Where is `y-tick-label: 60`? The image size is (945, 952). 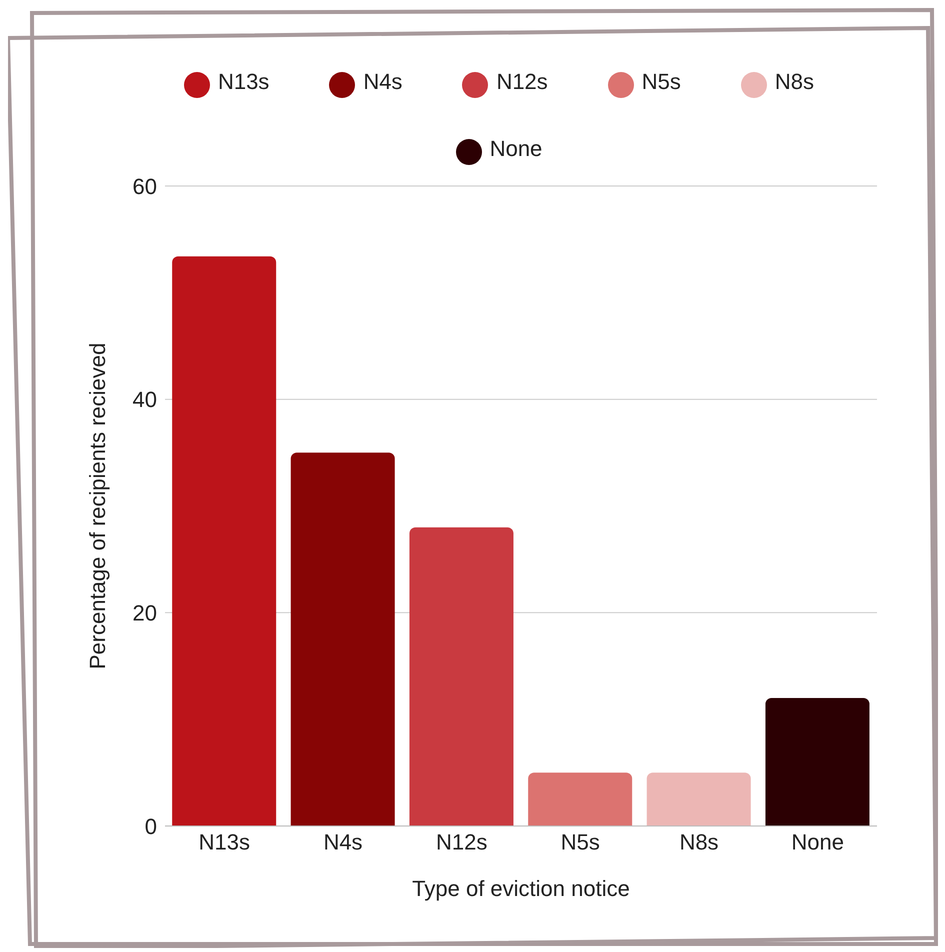 y-tick-label: 60 is located at coordinates (144, 186).